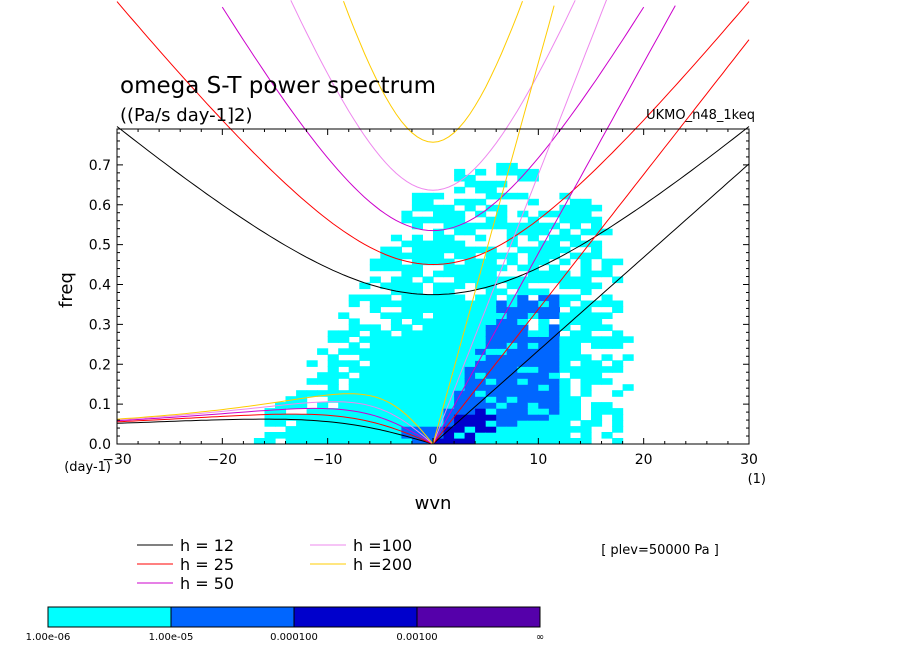 Image resolution: width=904 pixels, height=654 pixels. Describe the element at coordinates (275, 426) in the screenshot. I see `rossby-curve-h50` at that location.